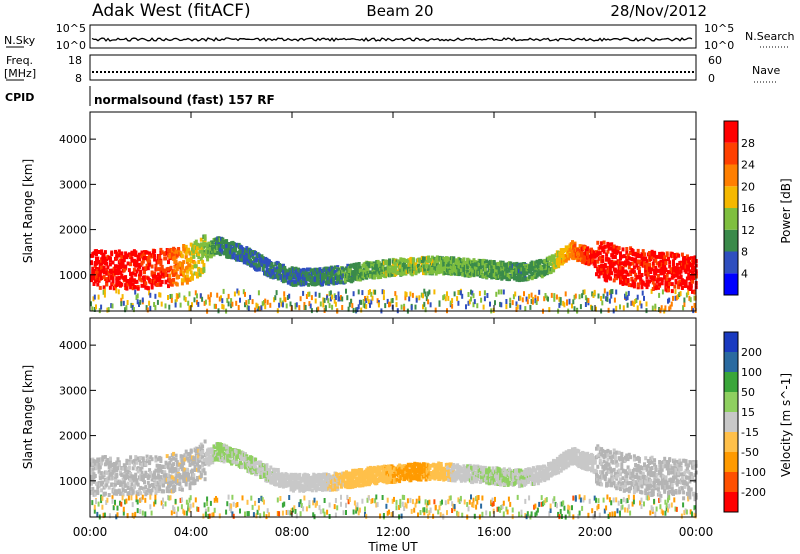  What do you see at coordinates (786, 210) in the screenshot?
I see `power-colorbar-label: Power [dB]` at bounding box center [786, 210].